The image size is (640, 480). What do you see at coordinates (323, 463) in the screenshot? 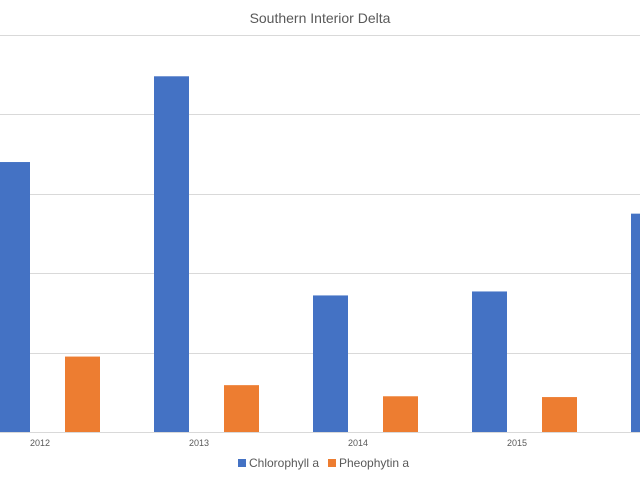
I see `legend: Chlorophyll a Pheophytin a` at bounding box center [323, 463].